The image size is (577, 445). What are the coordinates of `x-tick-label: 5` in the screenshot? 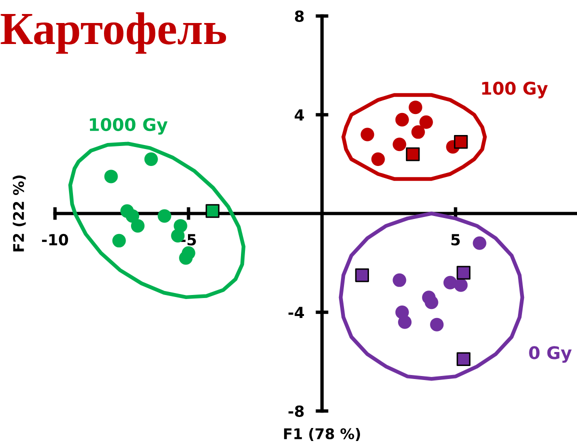 It's located at (455, 240).